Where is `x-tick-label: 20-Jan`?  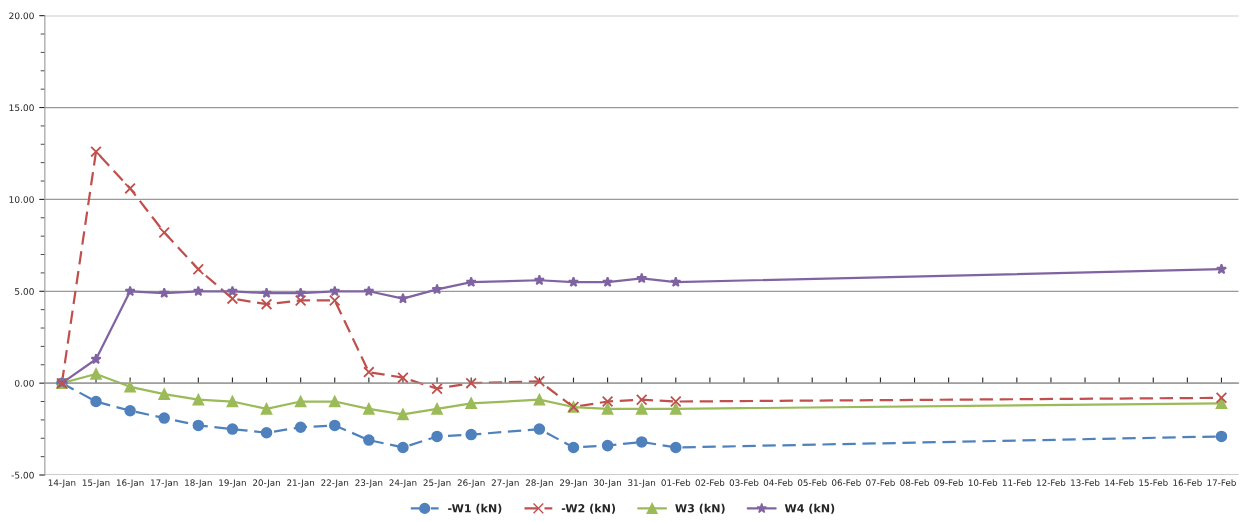 x-tick-label: 20-Jan is located at coordinates (266, 483).